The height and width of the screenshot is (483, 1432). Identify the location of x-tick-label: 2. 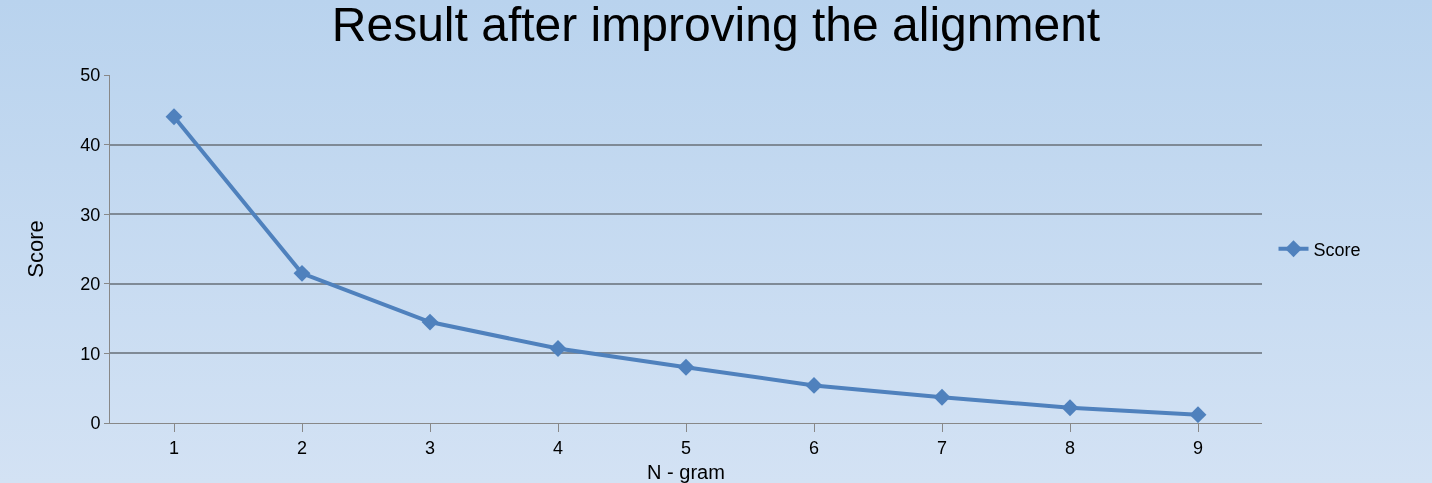
(302, 447).